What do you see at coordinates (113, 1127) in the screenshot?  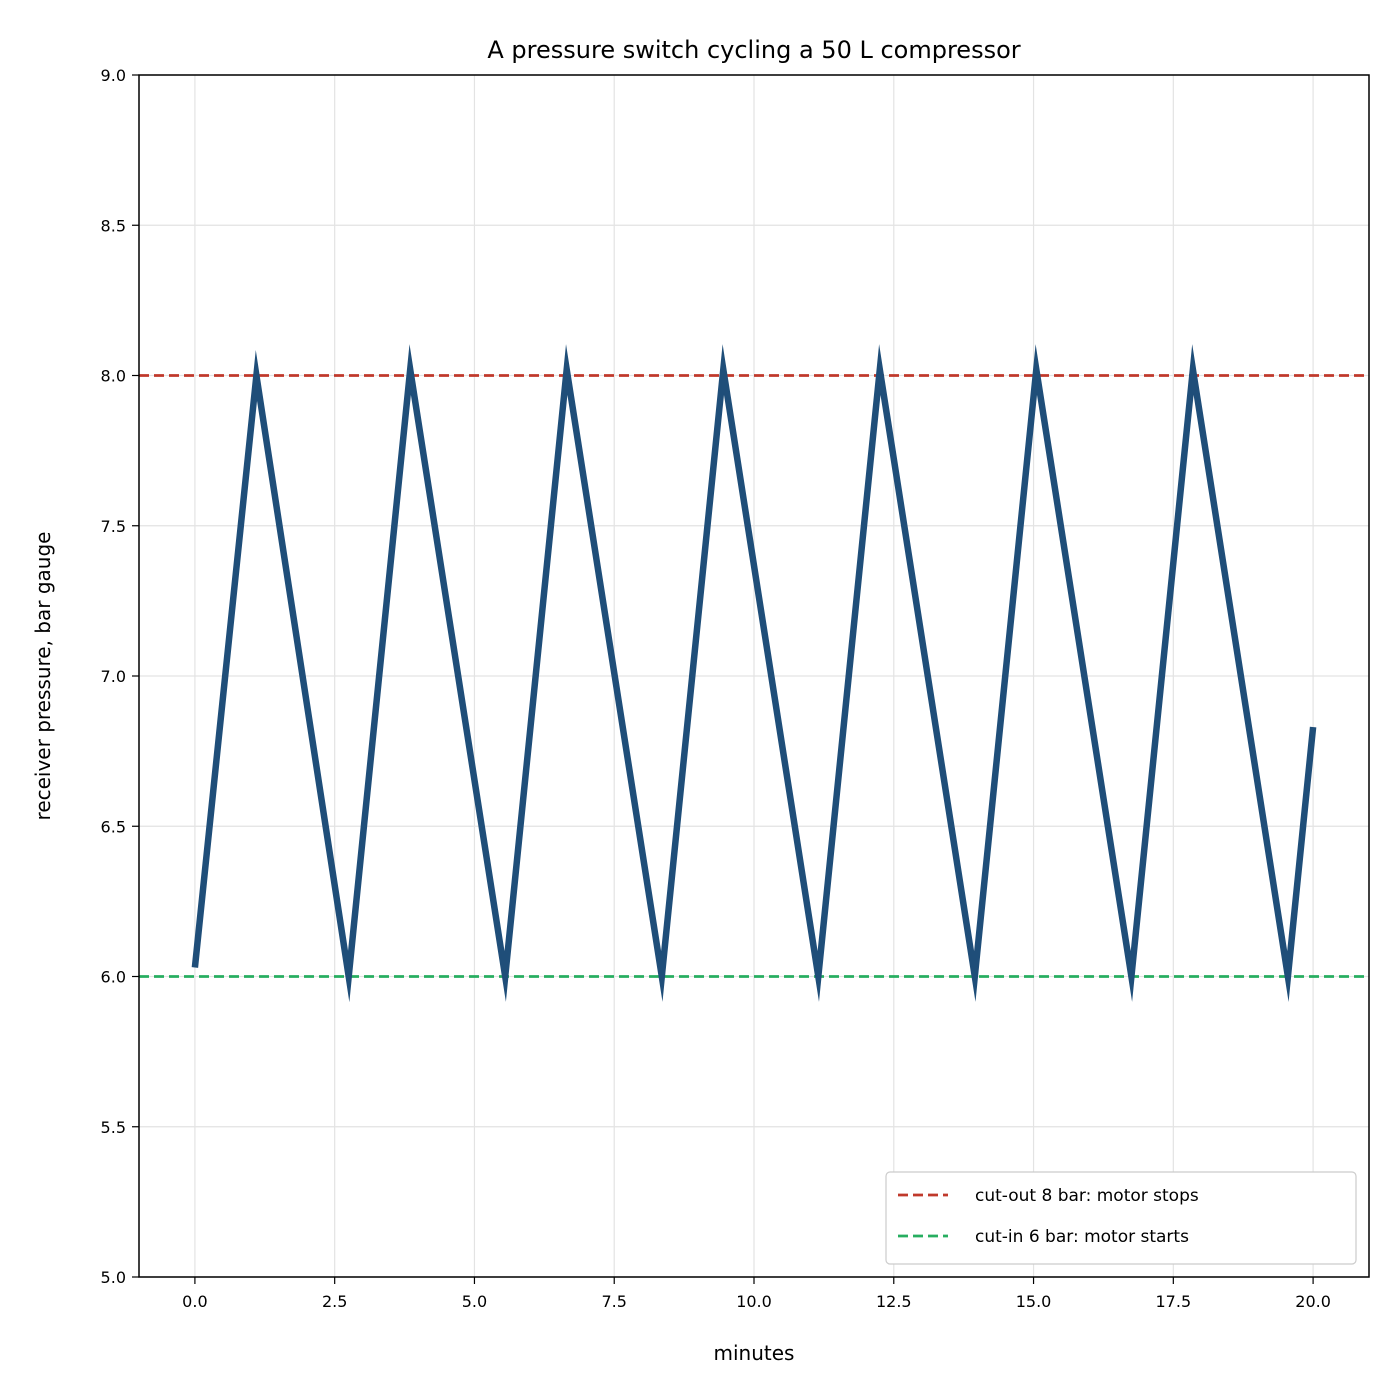 I see `y-tick-label: 5.5` at bounding box center [113, 1127].